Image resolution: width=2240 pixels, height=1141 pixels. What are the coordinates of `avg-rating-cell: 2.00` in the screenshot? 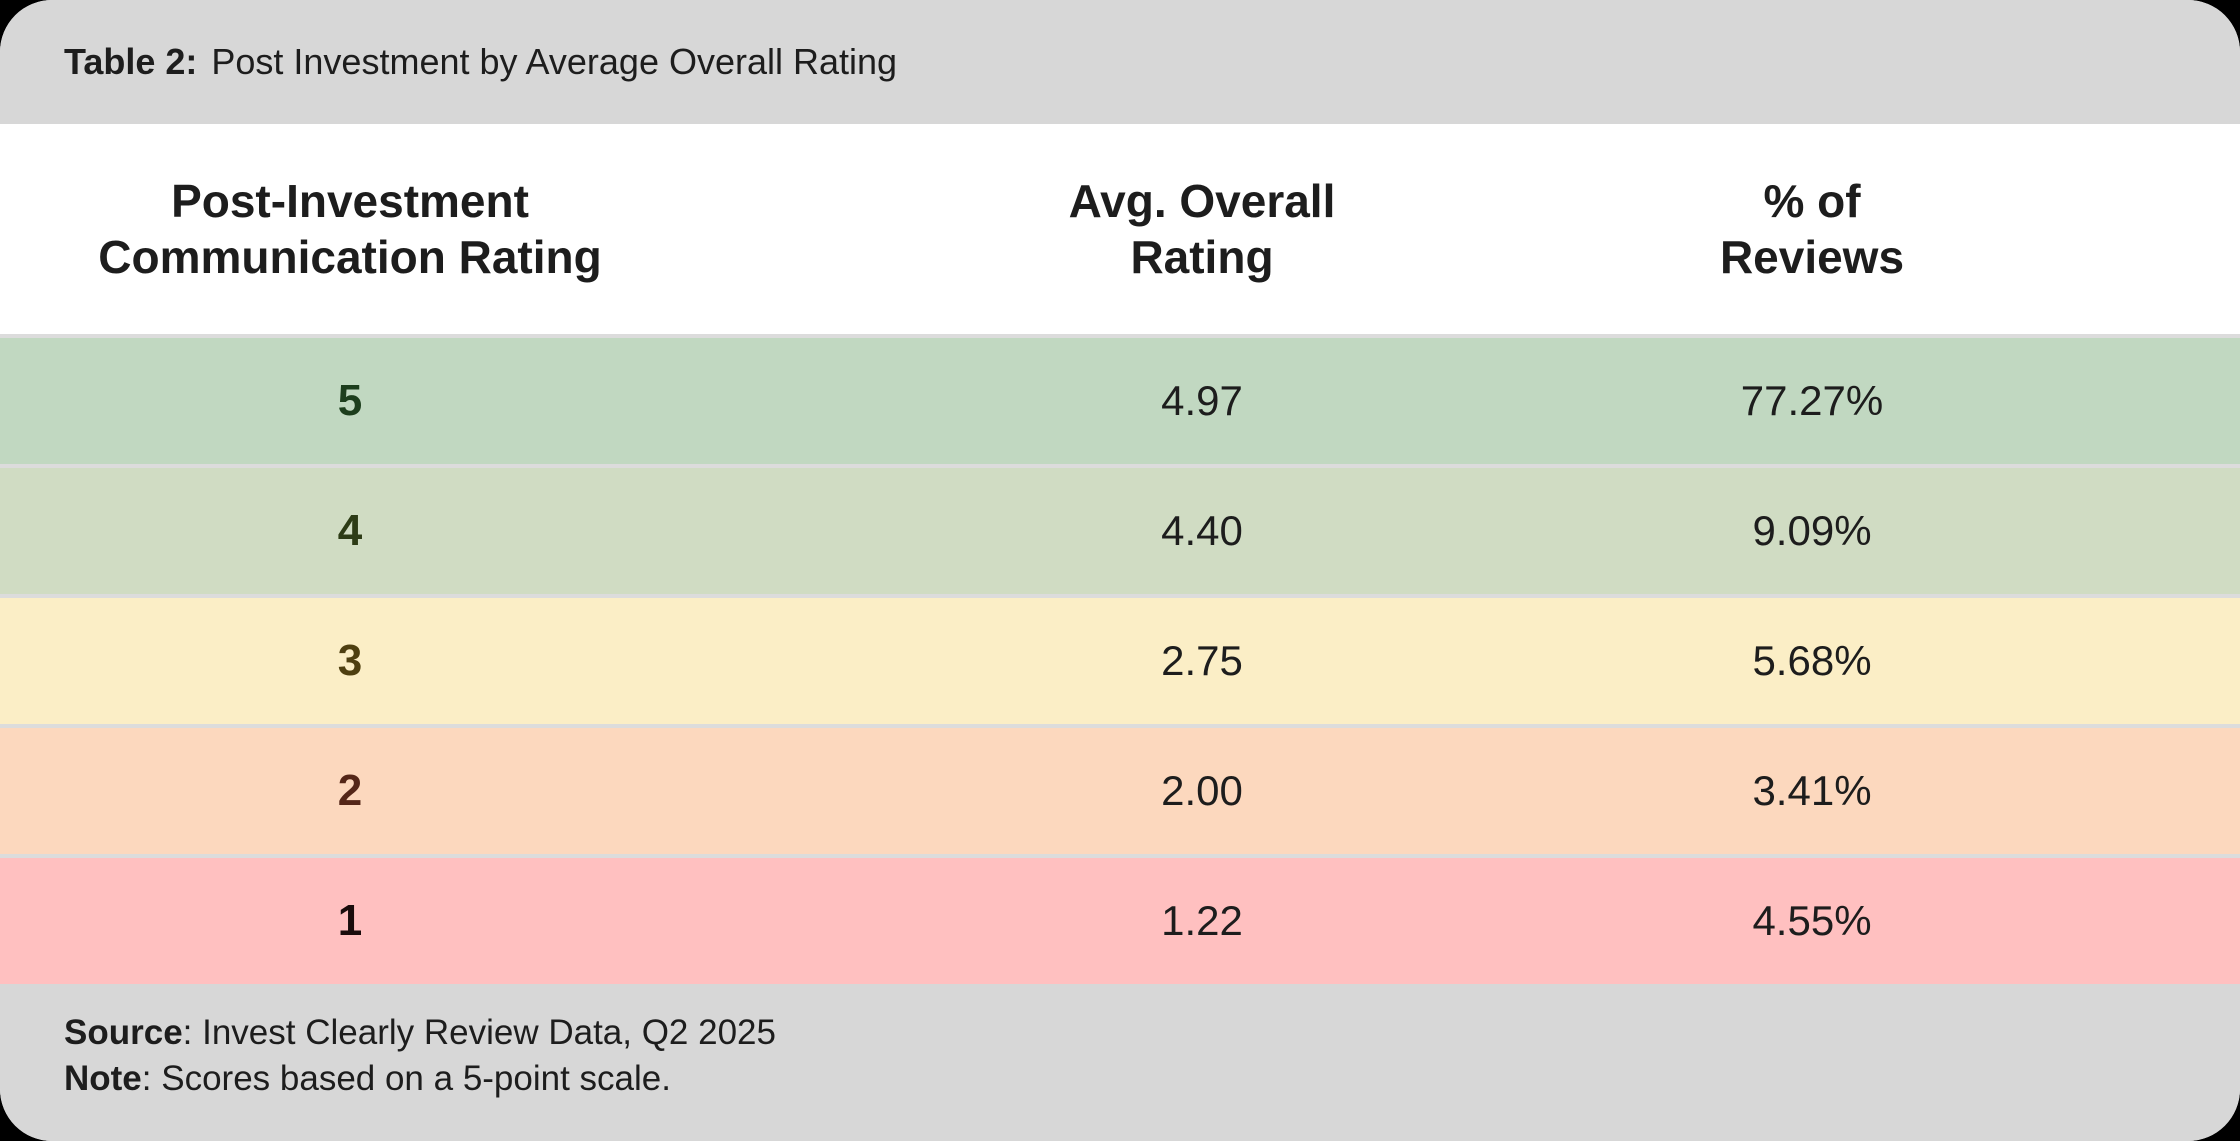 It's located at (1202, 790).